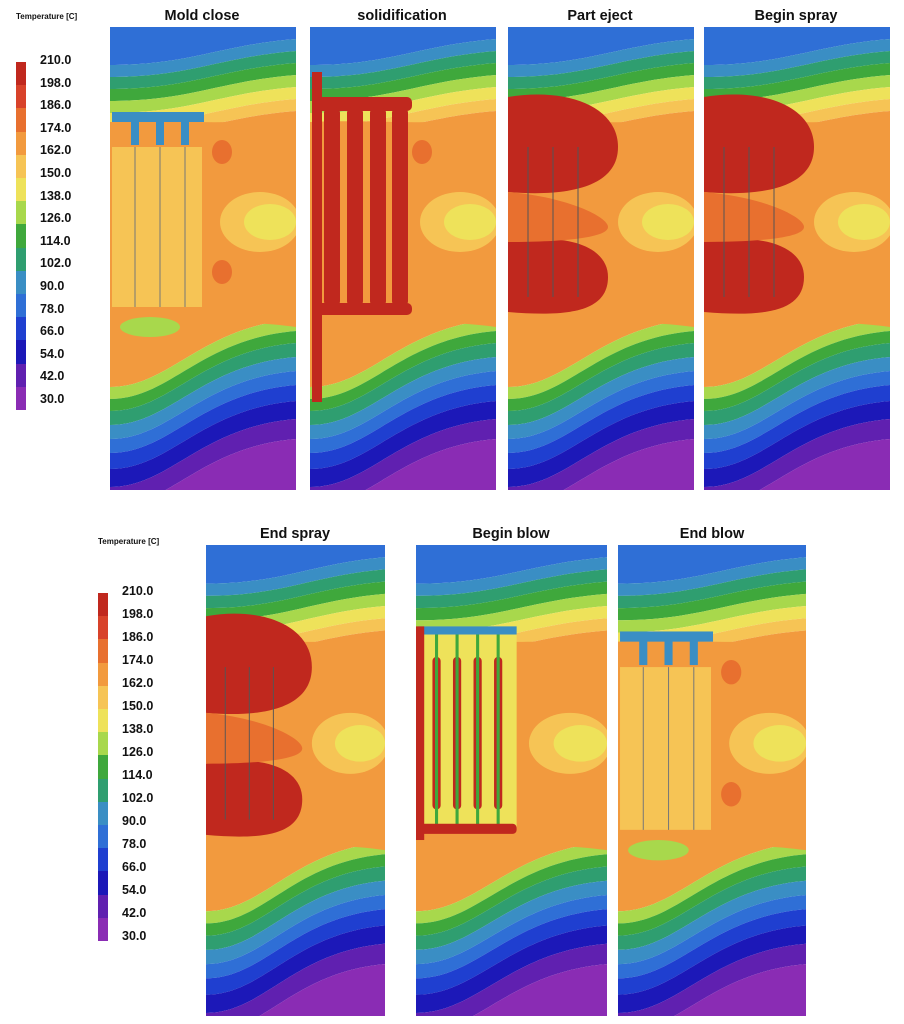  I want to click on legend-value-label: 90.0, so click(52, 286).